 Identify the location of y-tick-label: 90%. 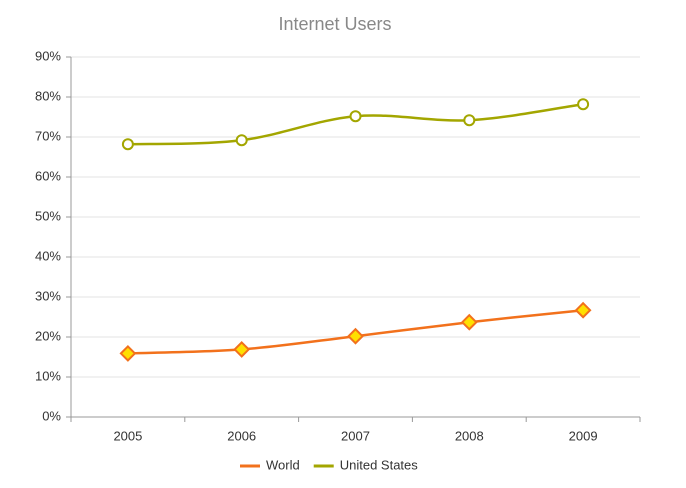
(48, 55).